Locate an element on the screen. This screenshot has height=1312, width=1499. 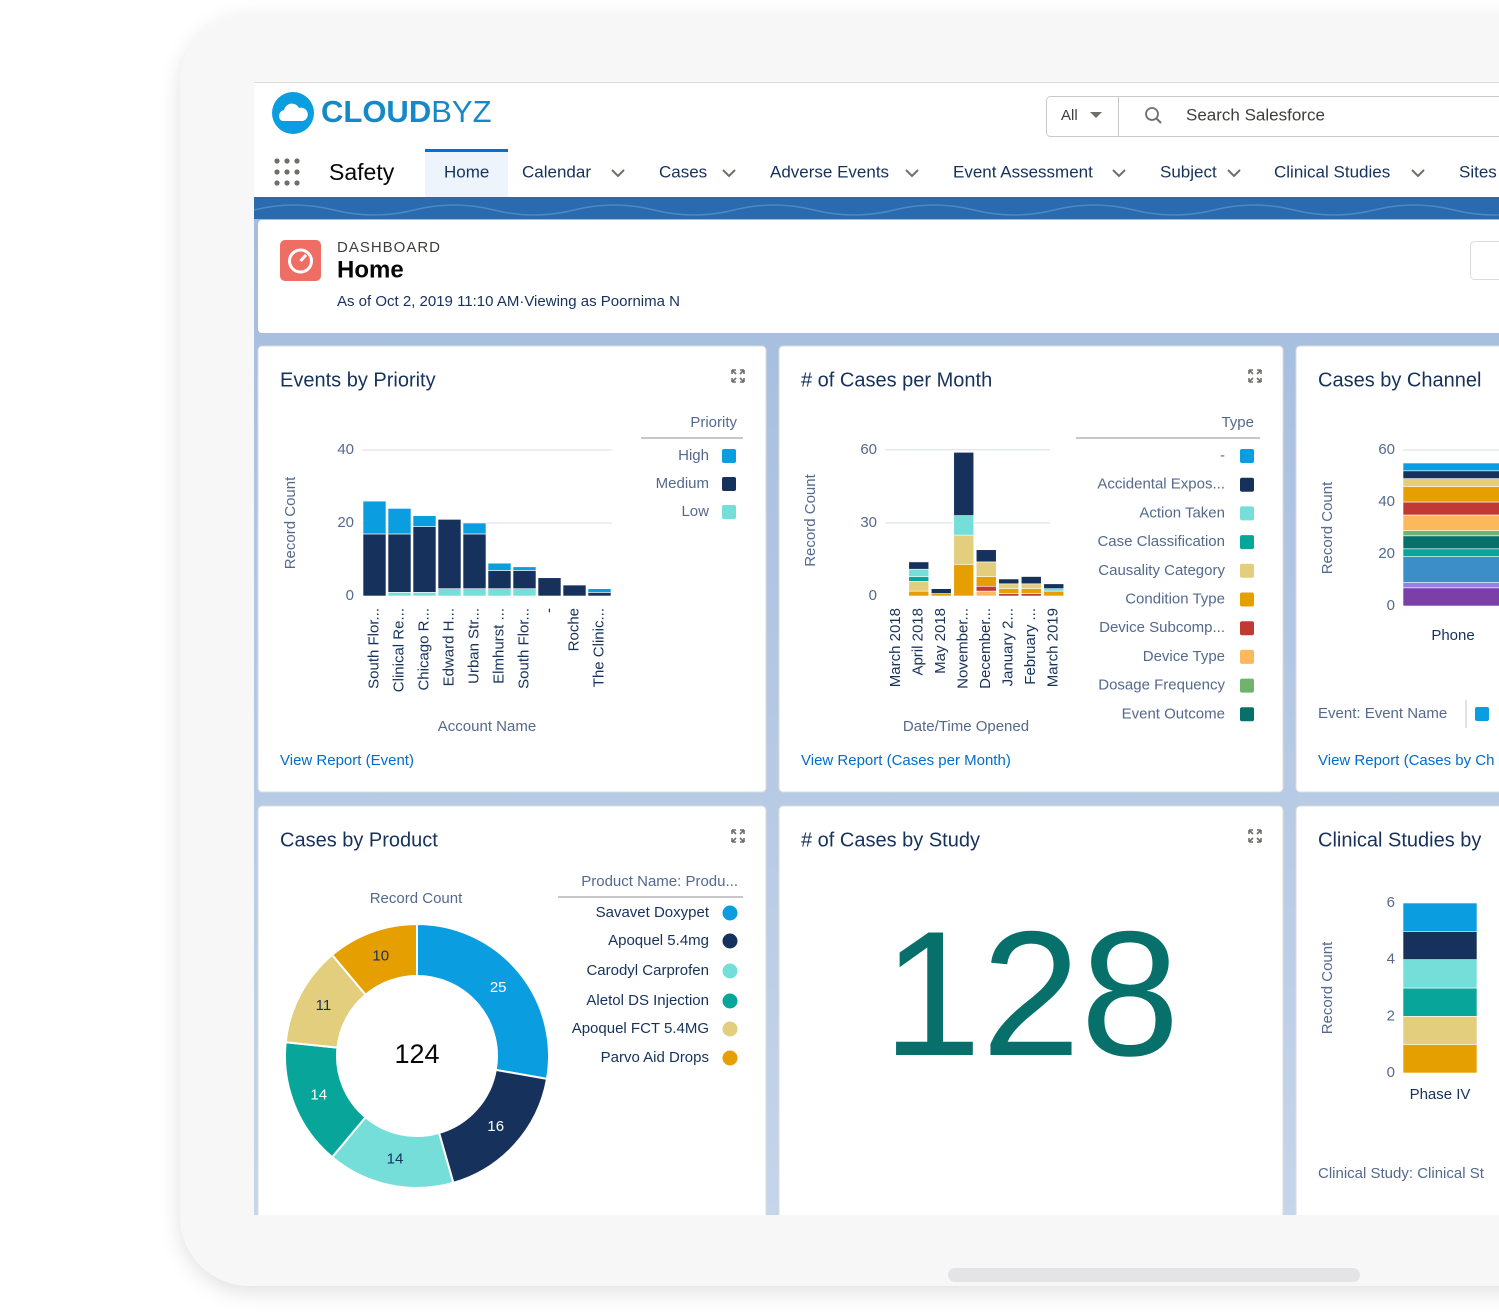
legend-label: Device Type is located at coordinates (1184, 656).